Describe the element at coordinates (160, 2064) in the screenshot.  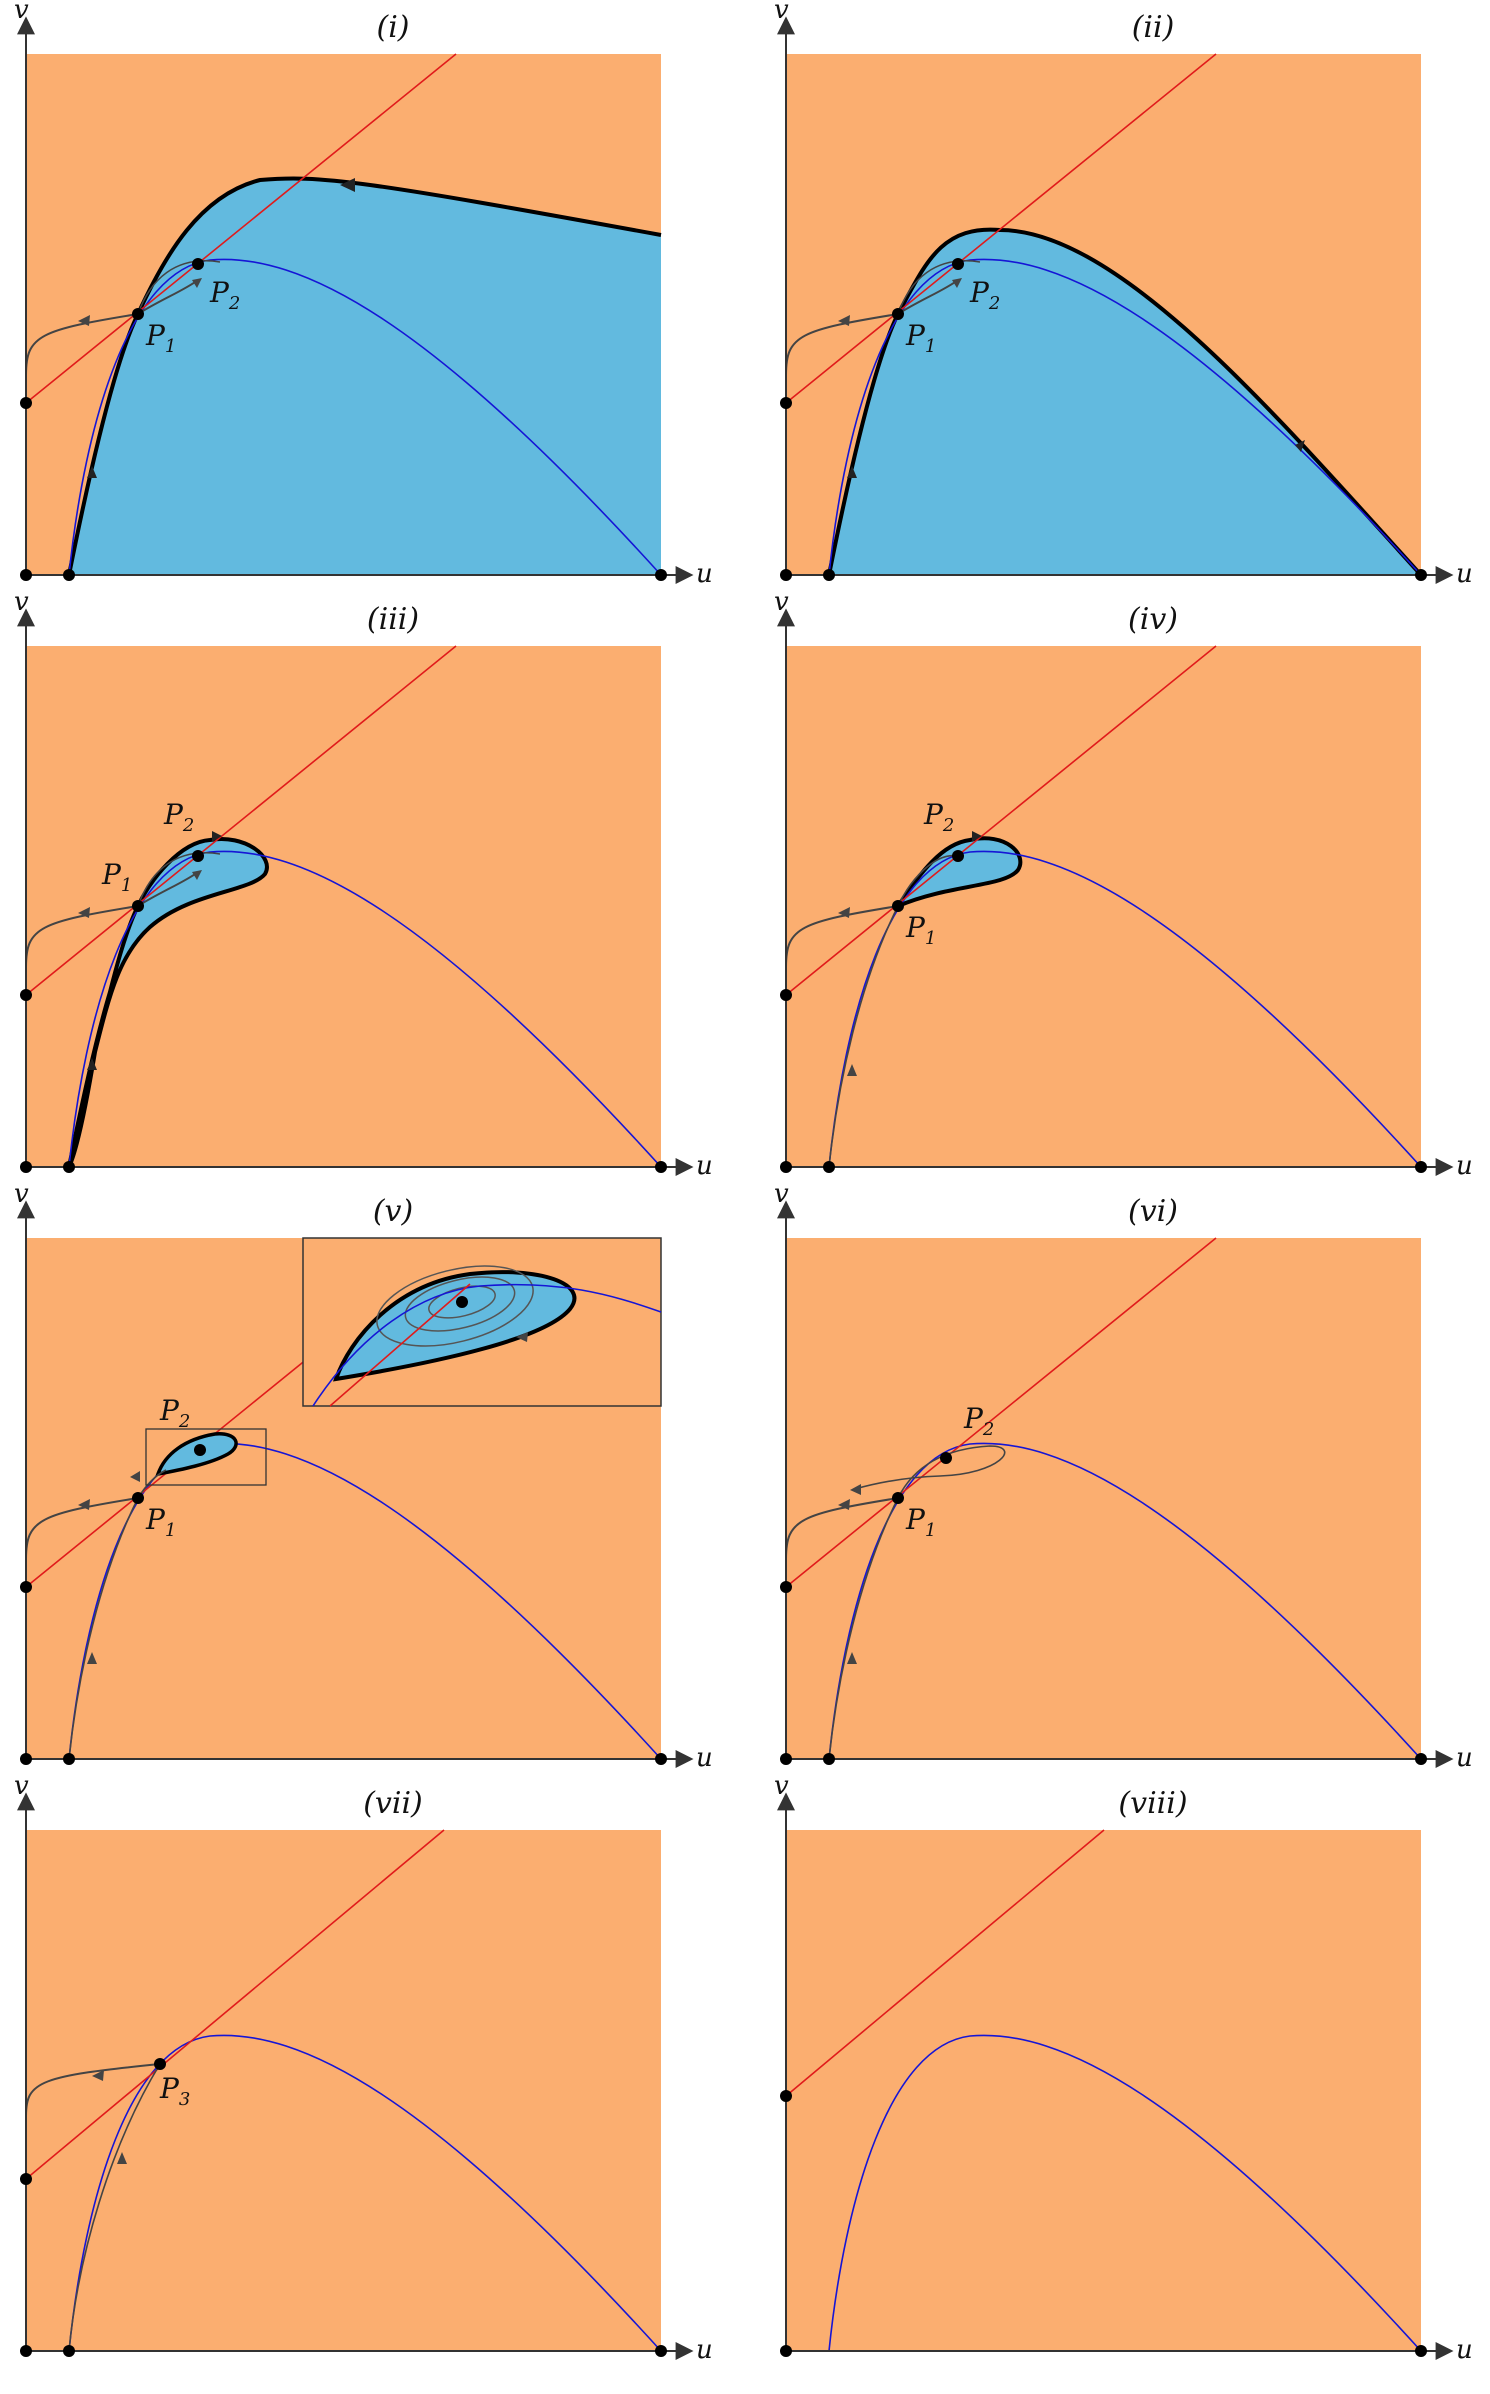
I see `equilibrium-p3` at that location.